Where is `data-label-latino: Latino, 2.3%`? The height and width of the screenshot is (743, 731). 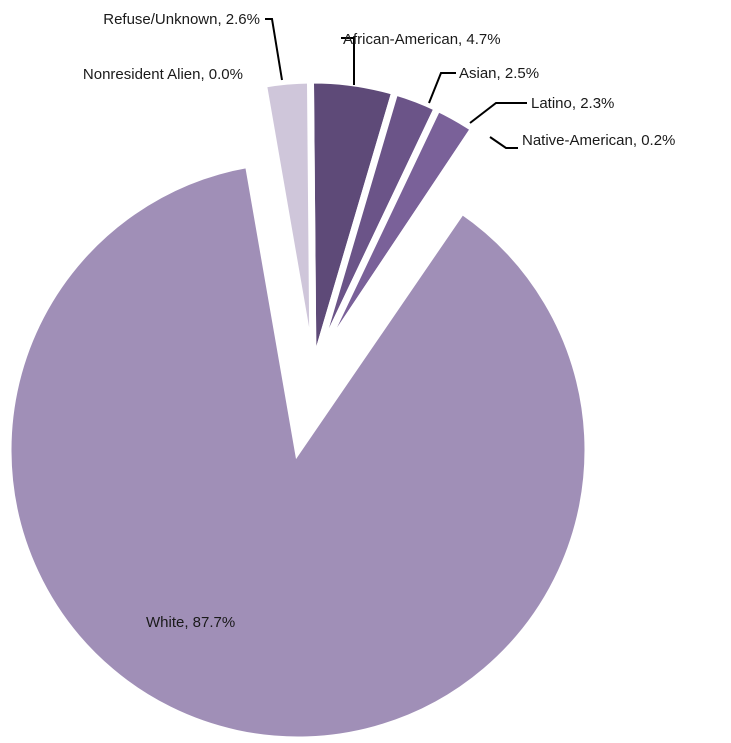 data-label-latino: Latino, 2.3% is located at coordinates (572, 103).